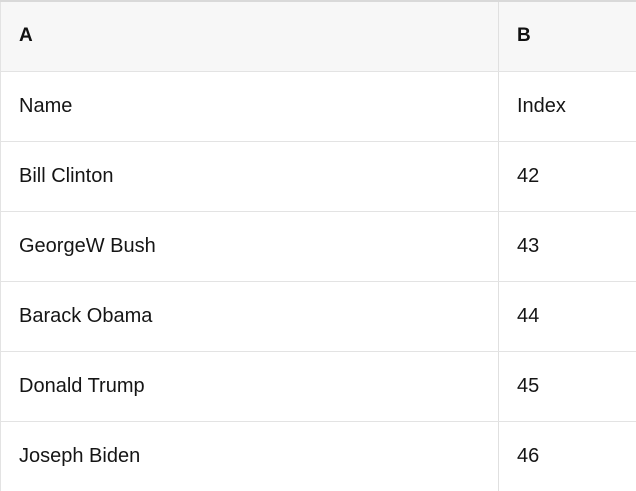 This screenshot has width=636, height=491. Describe the element at coordinates (250, 456) in the screenshot. I see `table-cell: Joseph Biden` at that location.